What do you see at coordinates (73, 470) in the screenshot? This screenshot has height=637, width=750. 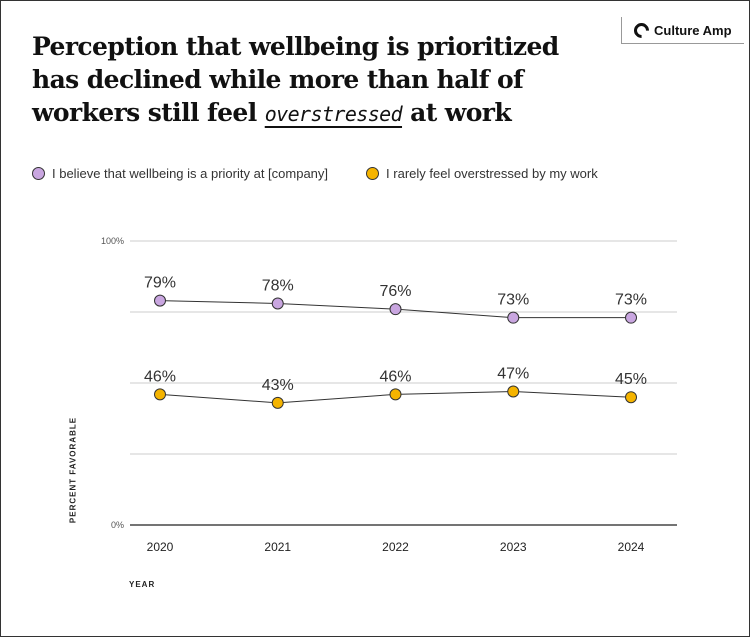 I see `y-axis-label: PERCENT FAVORABLE` at bounding box center [73, 470].